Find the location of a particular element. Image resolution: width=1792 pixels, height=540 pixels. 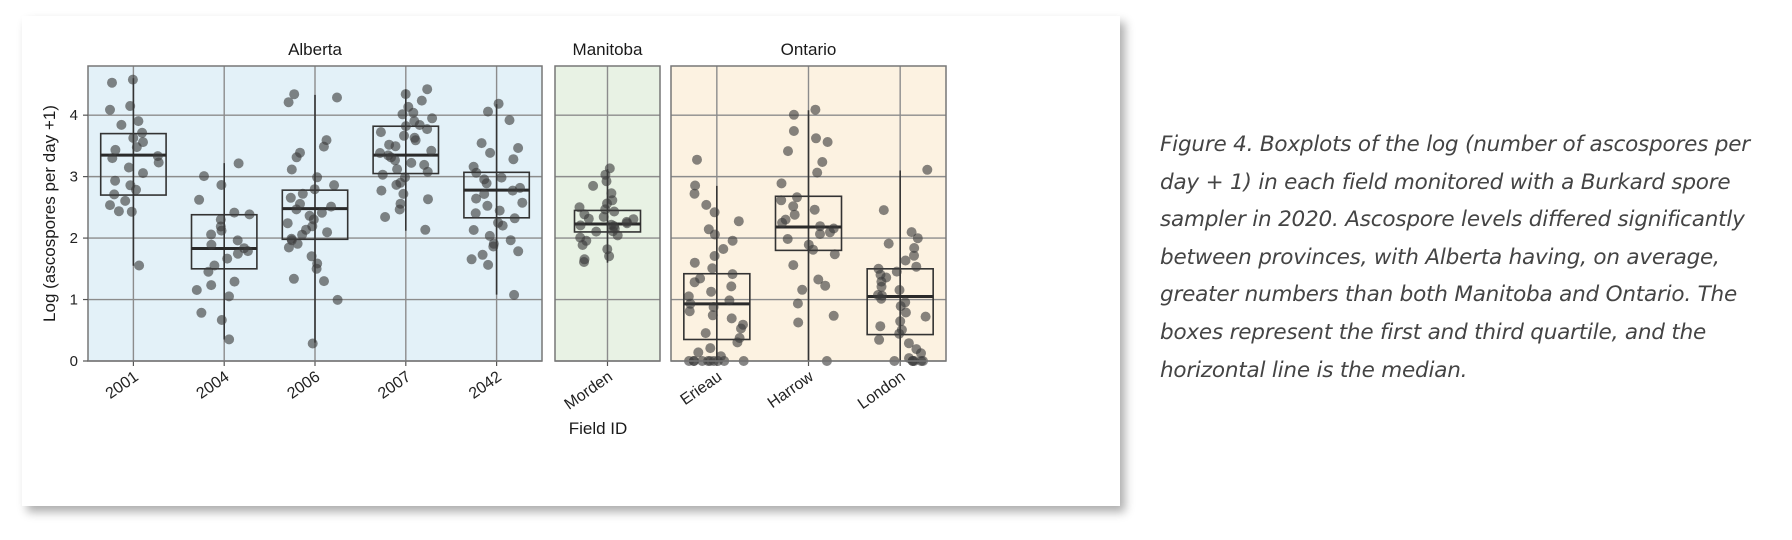

xtick-label-Erieau: Erieau is located at coordinates (701, 388).